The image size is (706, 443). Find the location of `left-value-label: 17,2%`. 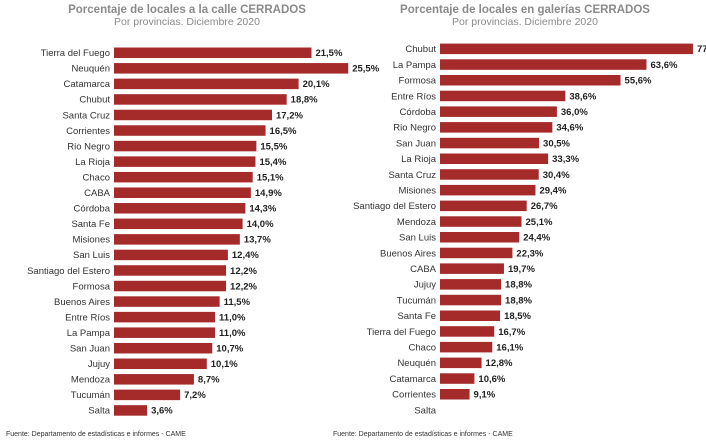

left-value-label: 17,2% is located at coordinates (289, 115).